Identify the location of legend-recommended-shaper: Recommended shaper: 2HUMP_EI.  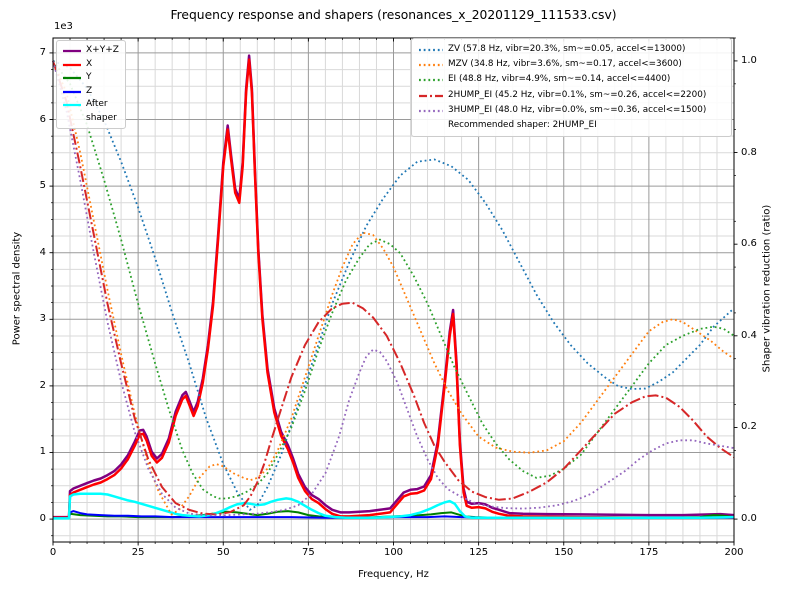
(522, 125).